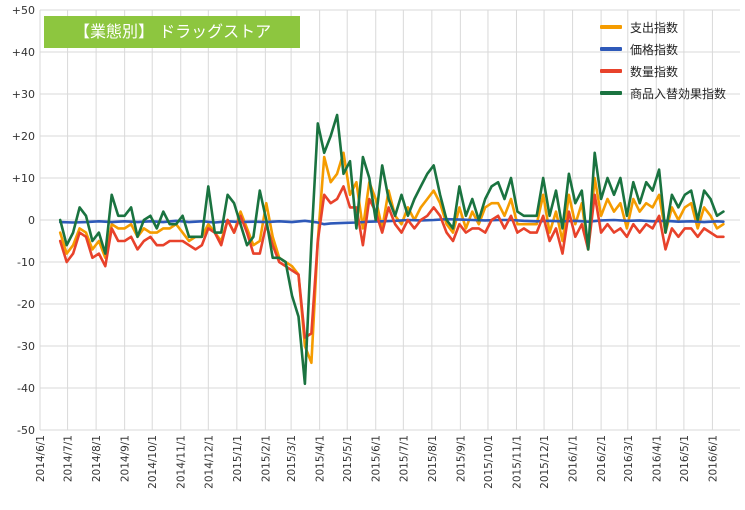  I want to click on legend-swatch-price, so click(611, 49).